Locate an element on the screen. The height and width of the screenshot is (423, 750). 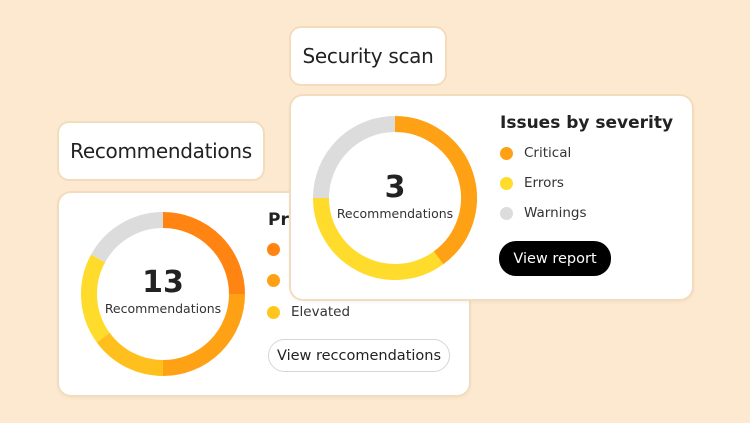
security-title: Security scan is located at coordinates (368, 56).